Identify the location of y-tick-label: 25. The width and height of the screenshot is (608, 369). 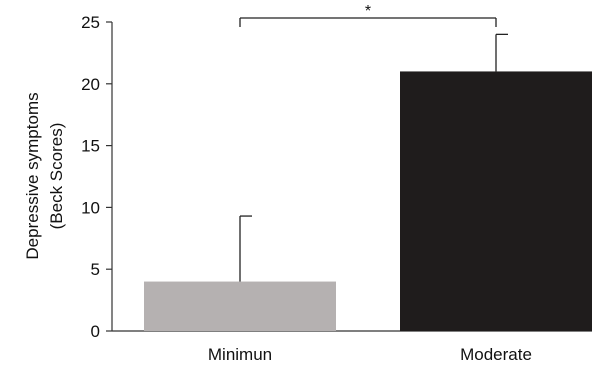
(90, 22).